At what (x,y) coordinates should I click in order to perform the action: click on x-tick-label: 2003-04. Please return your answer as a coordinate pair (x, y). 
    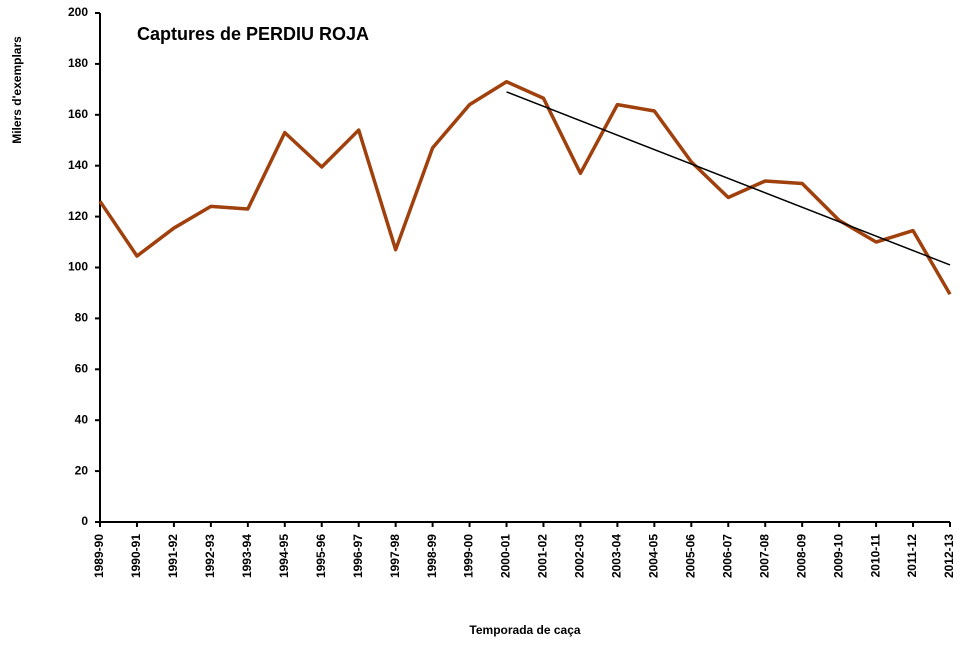
    Looking at the image, I should click on (617, 556).